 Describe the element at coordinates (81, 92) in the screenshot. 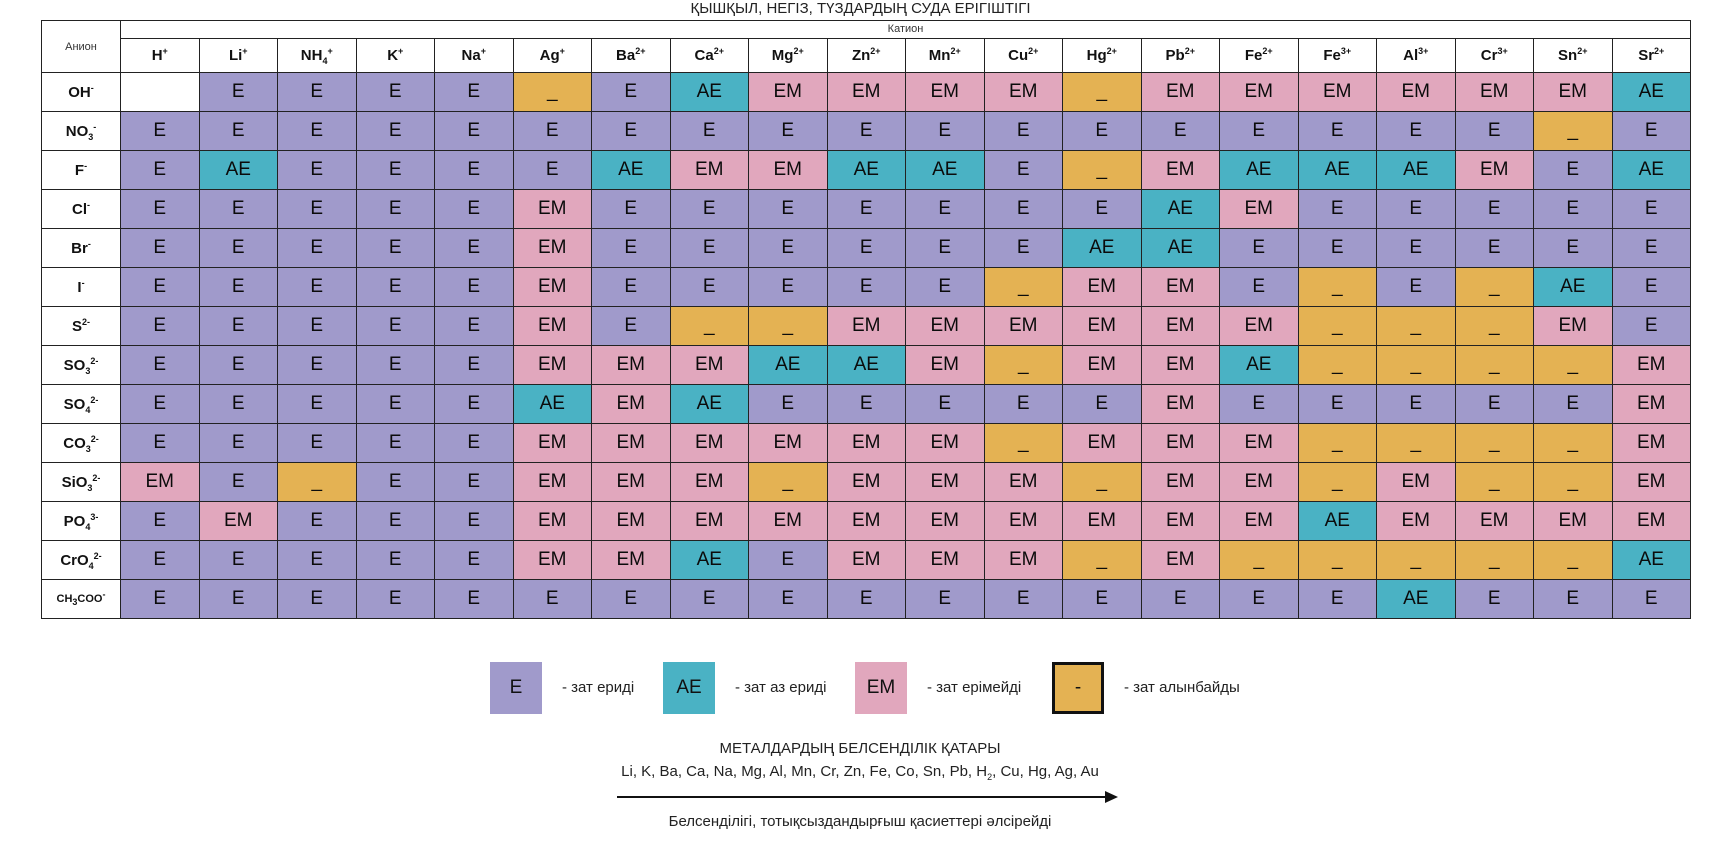

I see `anion-label: OH-` at that location.